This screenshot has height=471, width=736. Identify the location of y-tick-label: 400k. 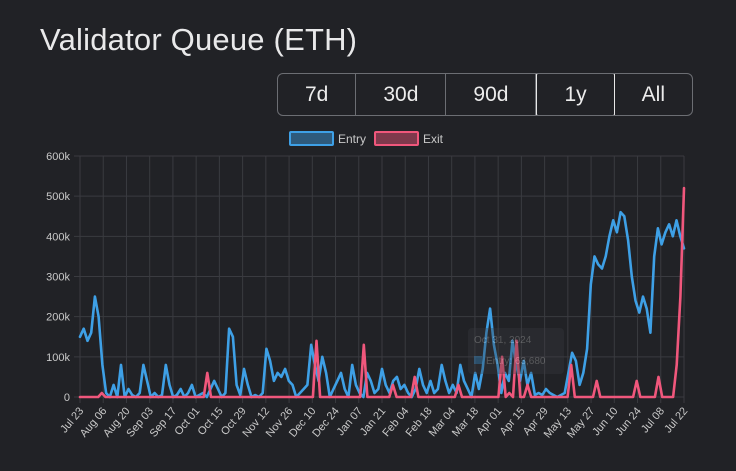
(58, 237).